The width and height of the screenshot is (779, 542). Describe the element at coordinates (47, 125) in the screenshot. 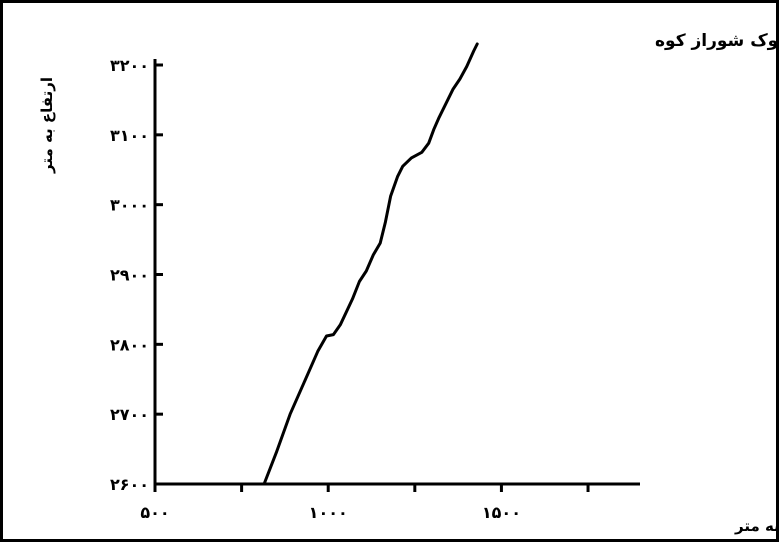

I see `y-axis-label: ارتفاع به متر` at that location.